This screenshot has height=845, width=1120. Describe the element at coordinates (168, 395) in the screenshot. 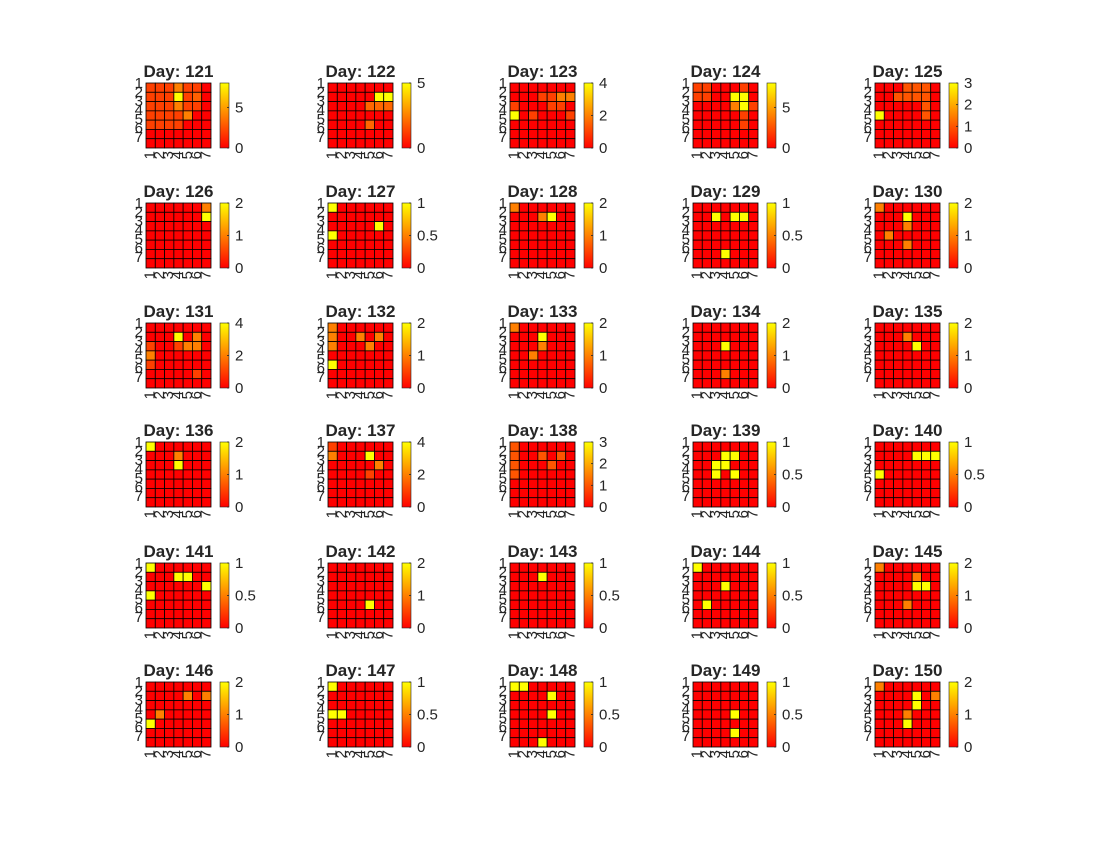

I see `x-tick-label: 3` at that location.